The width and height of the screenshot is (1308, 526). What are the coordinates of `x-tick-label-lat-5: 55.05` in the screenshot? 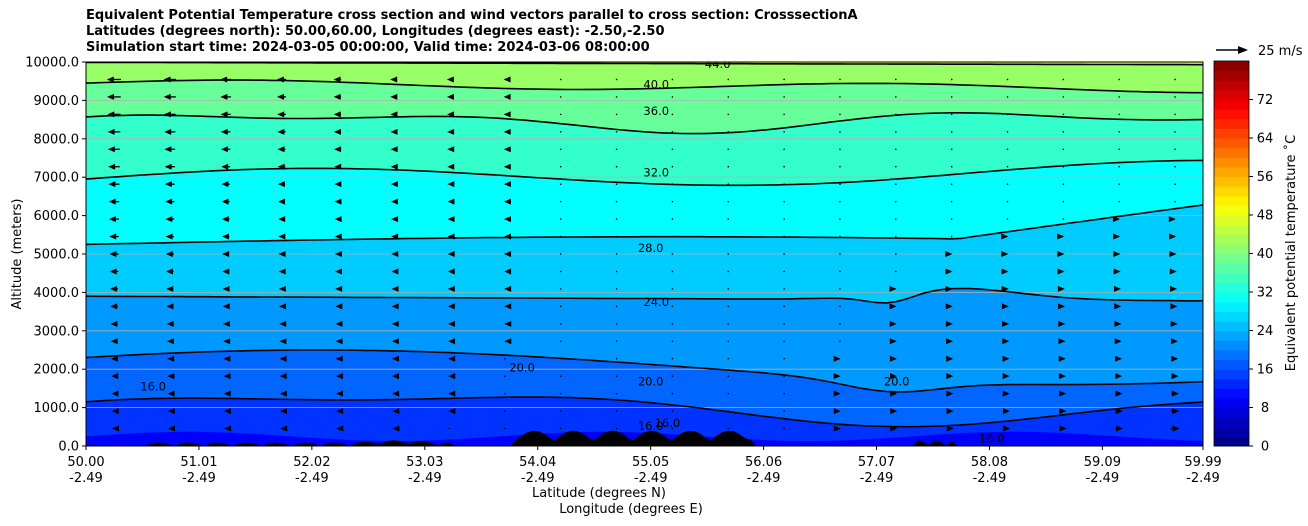 It's located at (650, 462).